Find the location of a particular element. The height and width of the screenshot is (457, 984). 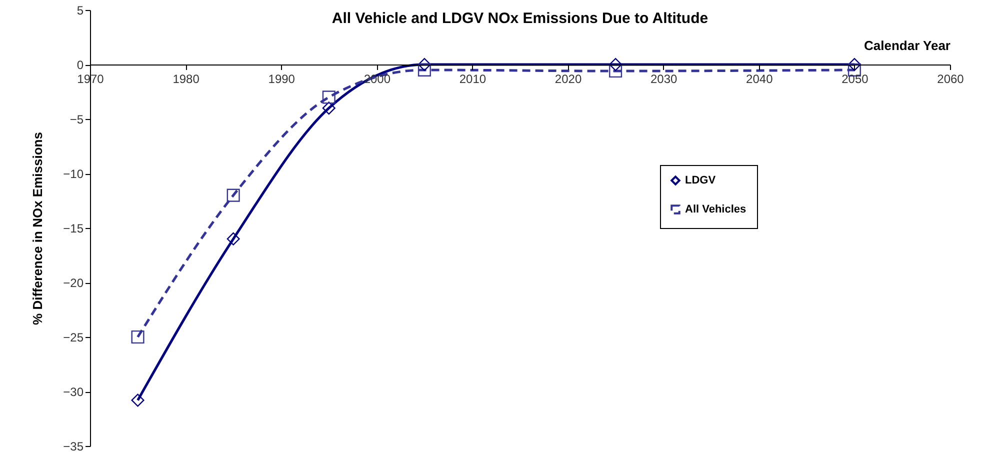

y-tick-label: −30 is located at coordinates (73, 392).